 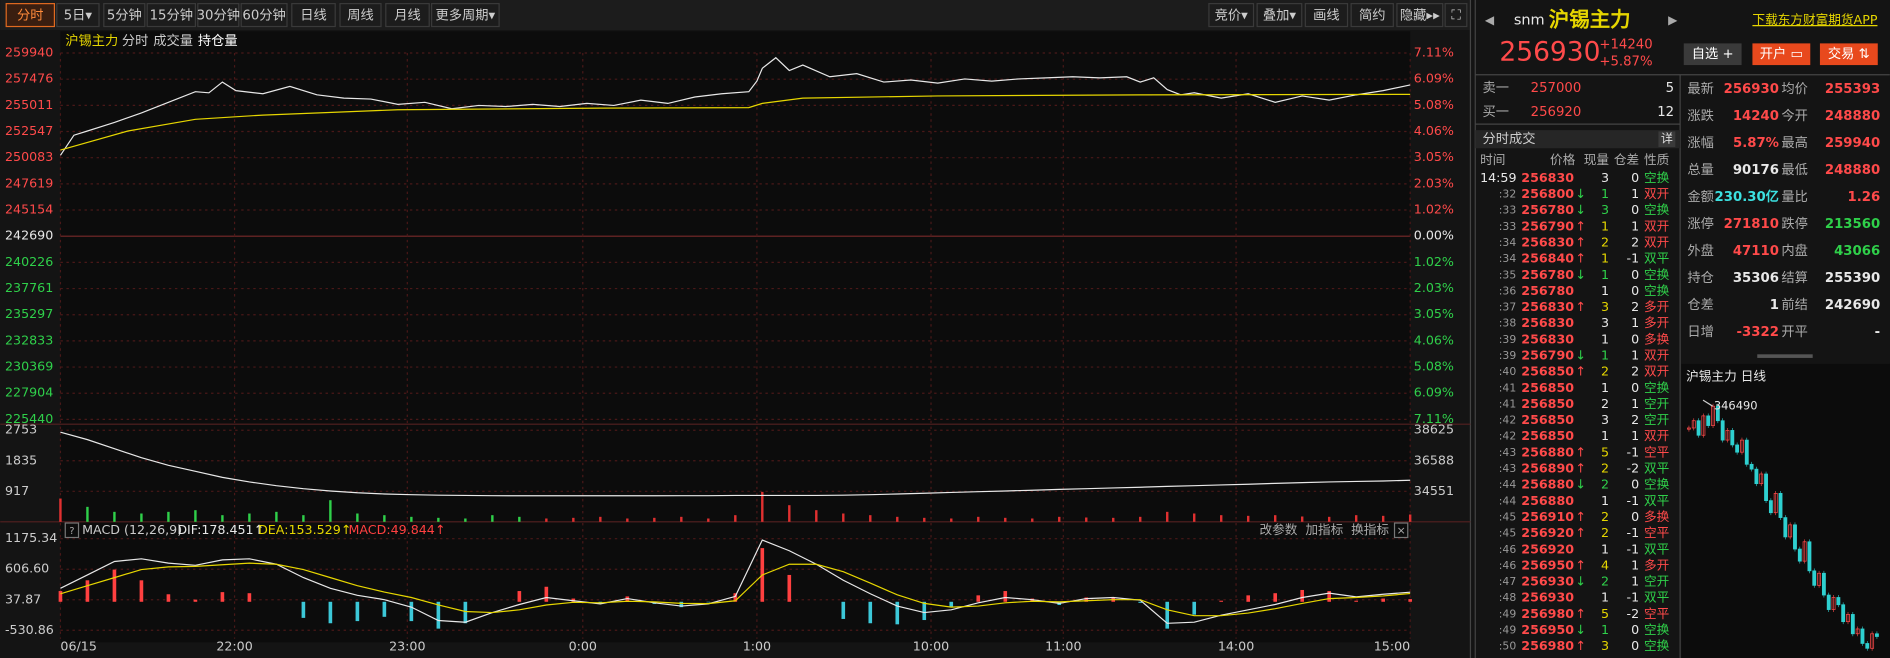 I want to click on close-icon-mark: ×, so click(x=1401, y=530).